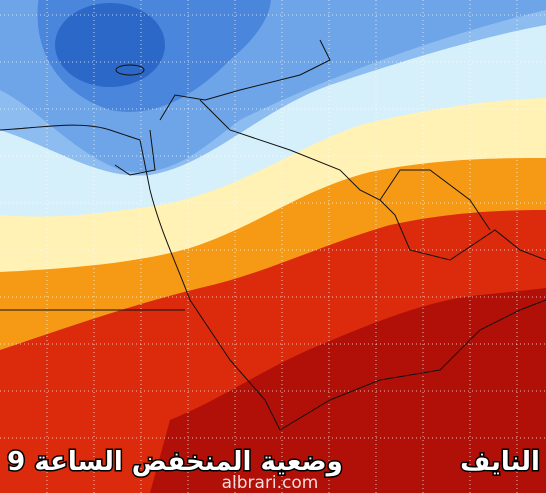 Image resolution: width=546 pixels, height=493 pixels. Describe the element at coordinates (110, 45) in the screenshot. I see `low-center` at that location.